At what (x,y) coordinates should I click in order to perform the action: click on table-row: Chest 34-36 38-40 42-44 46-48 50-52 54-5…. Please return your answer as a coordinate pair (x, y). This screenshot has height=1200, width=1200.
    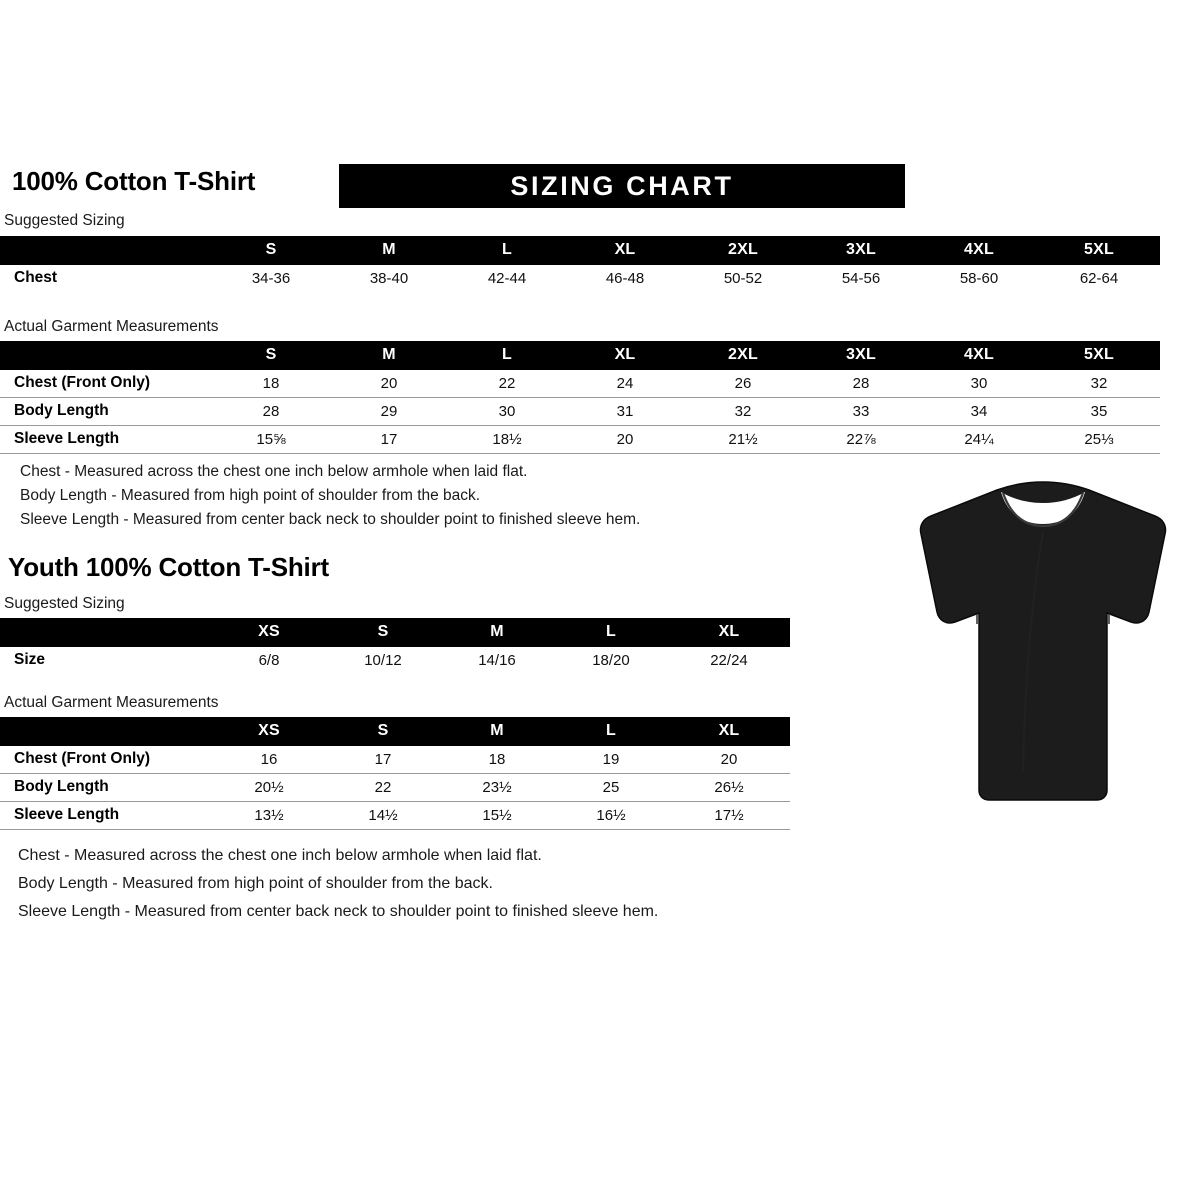
    Looking at the image, I should click on (580, 278).